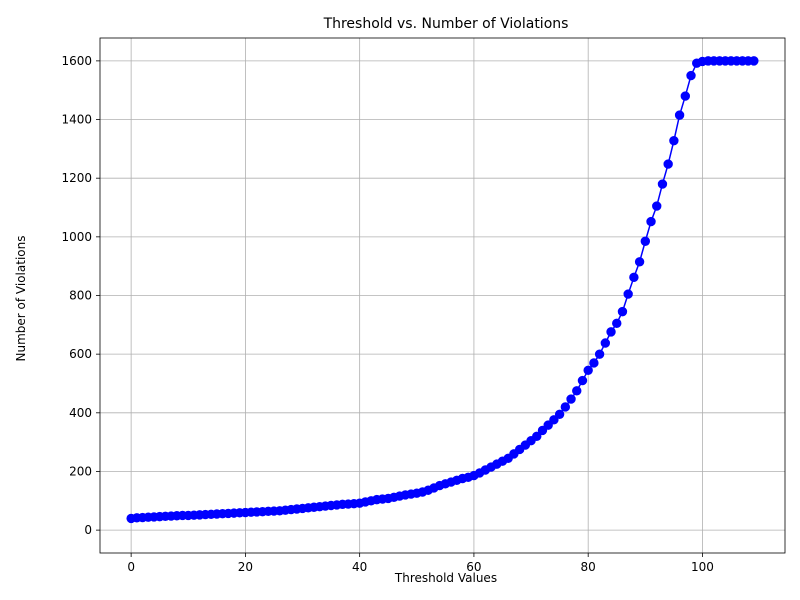 The image size is (800, 600). What do you see at coordinates (702, 567) in the screenshot?
I see `x-tick-label: 100` at bounding box center [702, 567].